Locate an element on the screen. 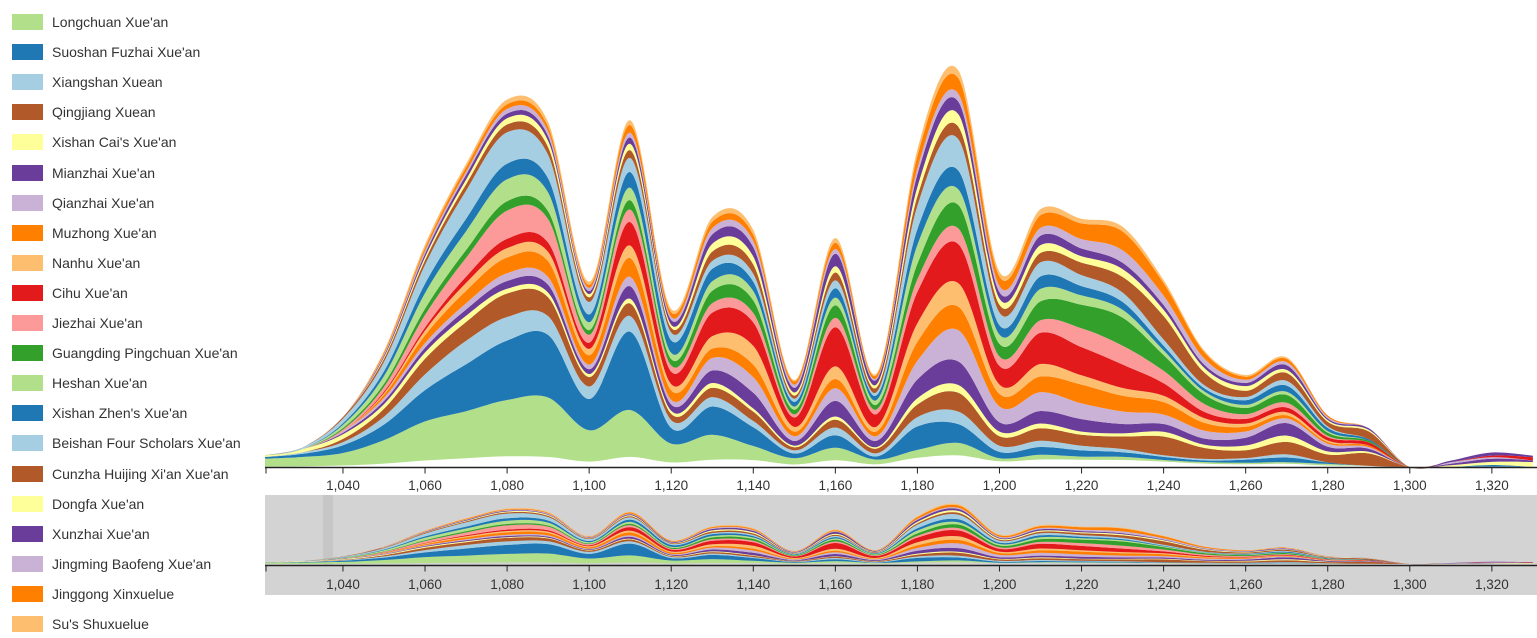 The width and height of the screenshot is (1537, 638). legend-item: Qingjiang Xuean is located at coordinates (84, 112).